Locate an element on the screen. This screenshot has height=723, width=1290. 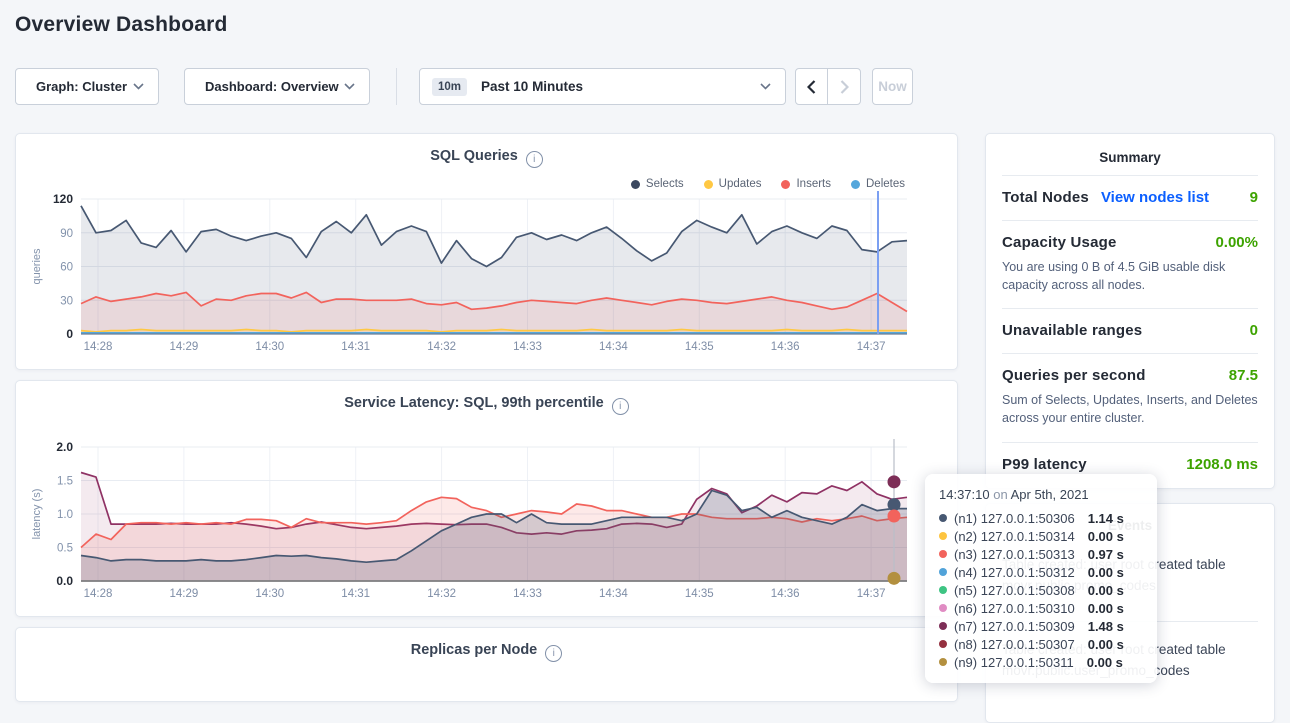
tooltip-node-row: (n6) 127.0.0.1:50310 0.00 s is located at coordinates (1041, 608).